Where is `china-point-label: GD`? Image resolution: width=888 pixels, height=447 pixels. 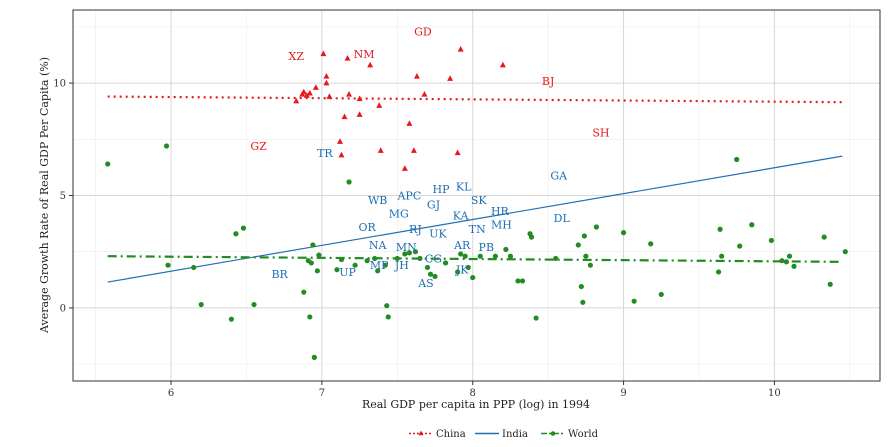
china-point-label: GD is located at coordinates (423, 31).